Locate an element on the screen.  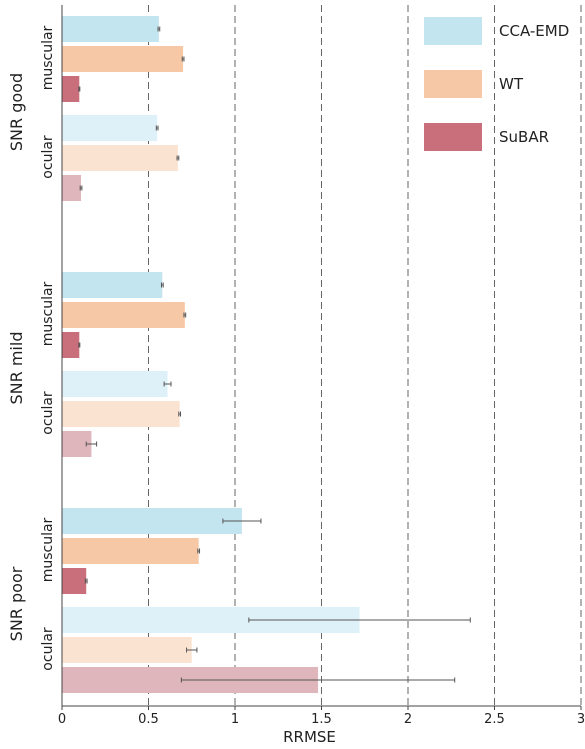
x-tick-label: 1.5 is located at coordinates (321, 719).